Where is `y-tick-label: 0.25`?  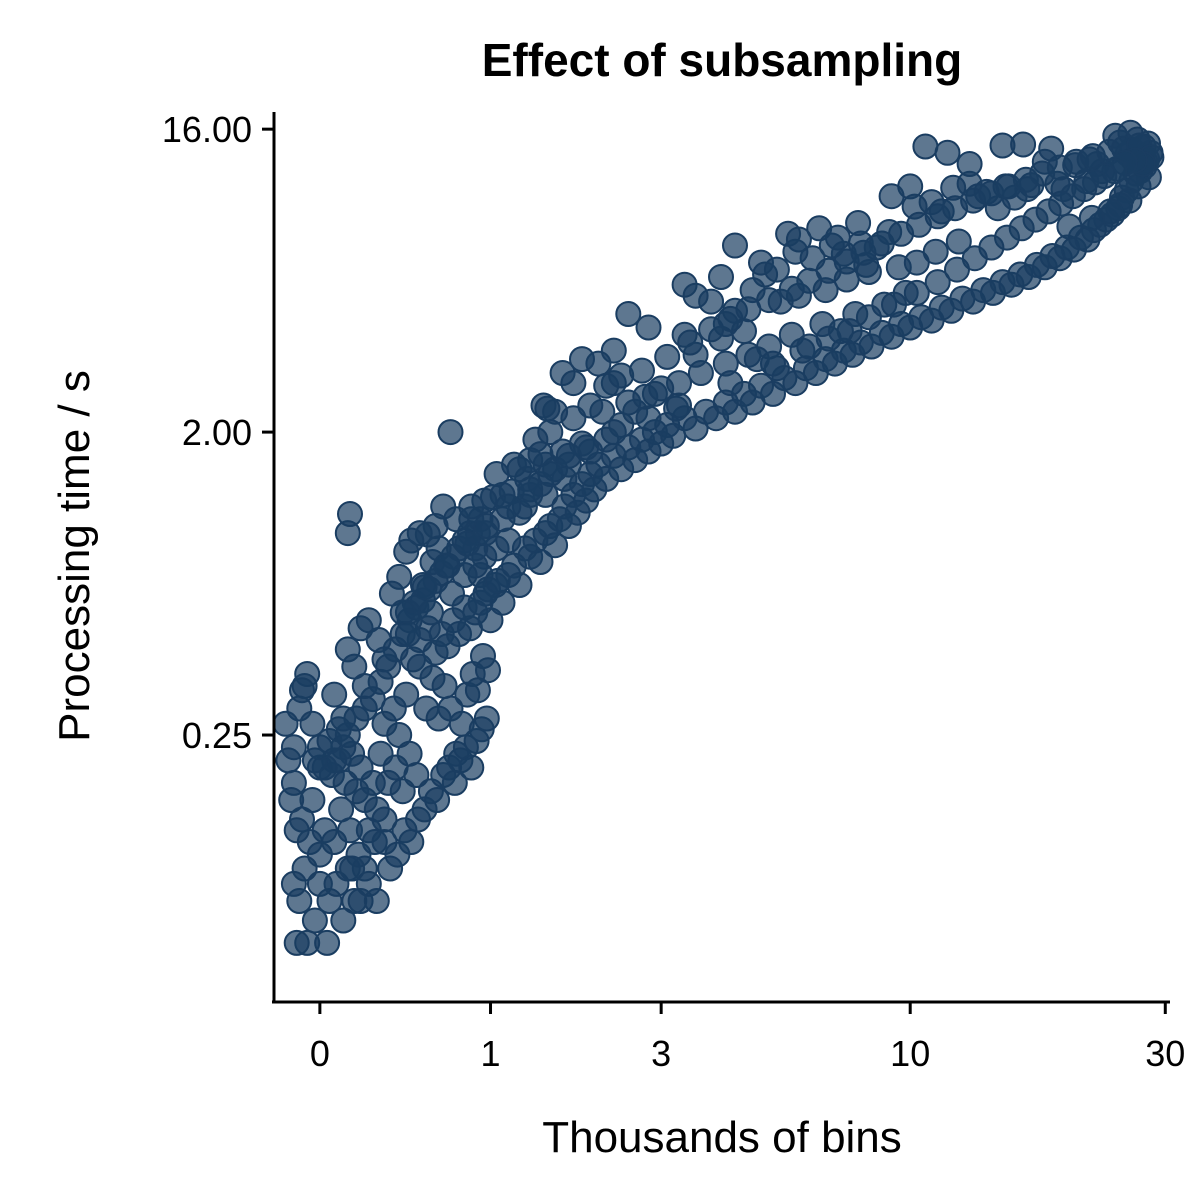 y-tick-label: 0.25 is located at coordinates (217, 735).